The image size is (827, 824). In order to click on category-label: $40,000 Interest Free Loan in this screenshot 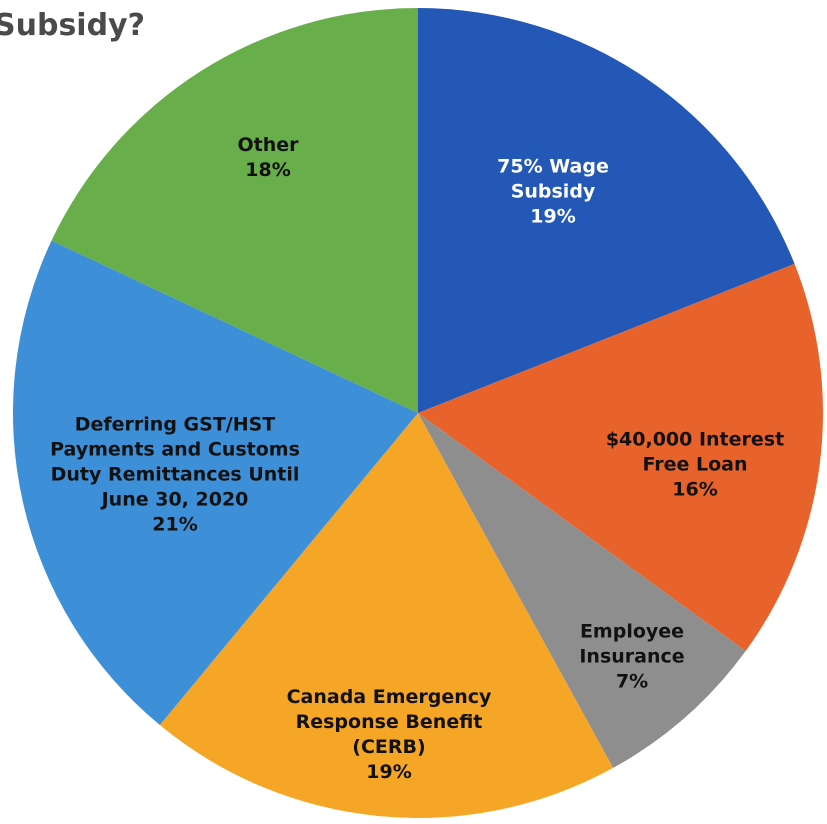, I will do `click(695, 452)`.